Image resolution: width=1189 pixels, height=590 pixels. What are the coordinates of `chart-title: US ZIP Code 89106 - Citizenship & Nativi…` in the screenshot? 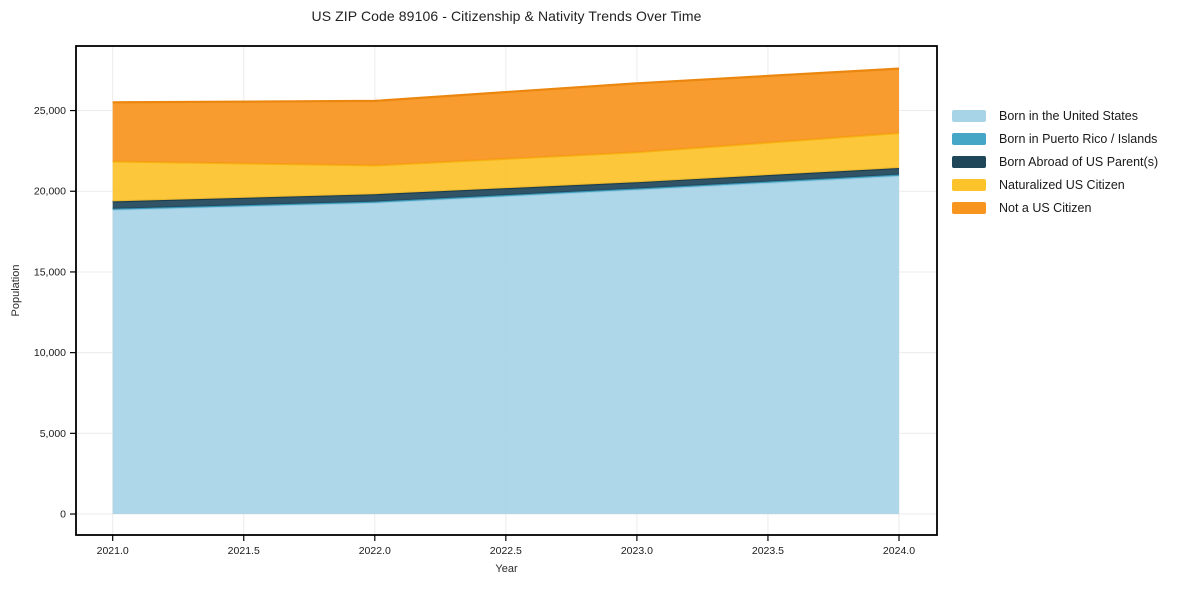 It's located at (506, 16).